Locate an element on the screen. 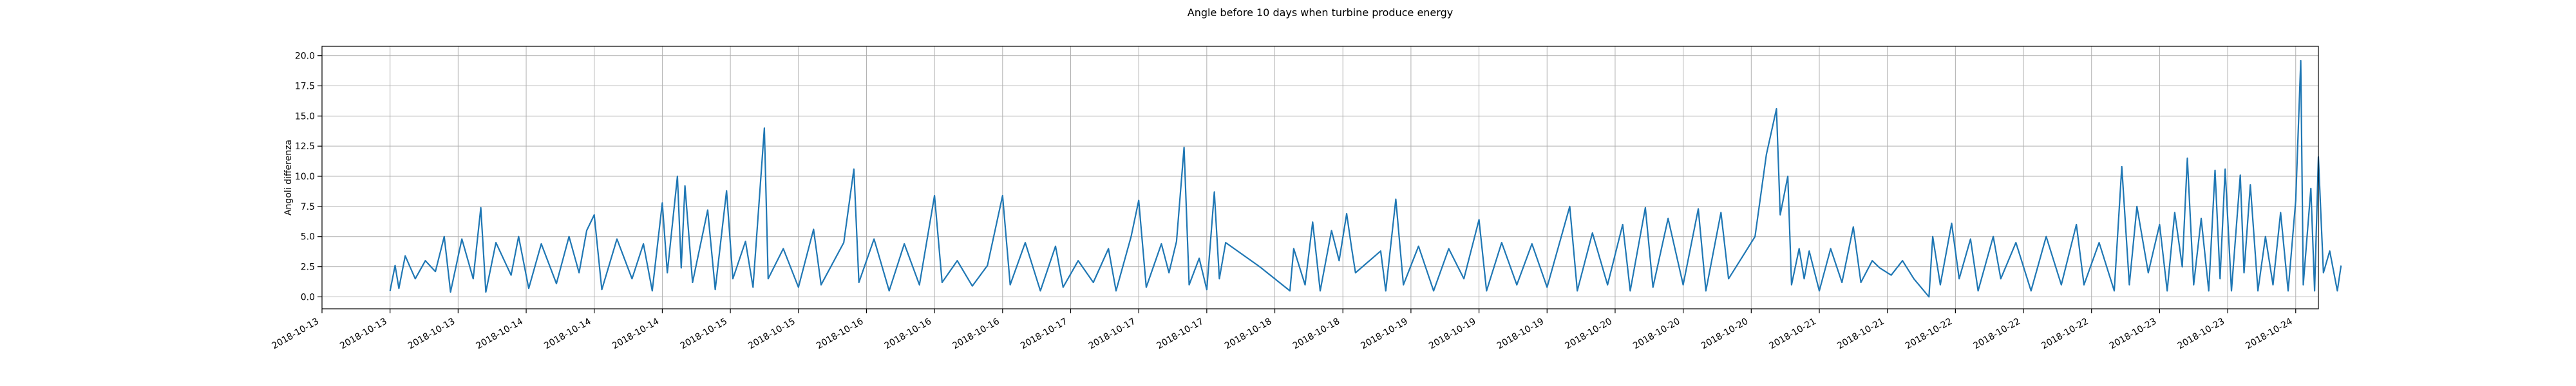  y-tick-label: 0.0 is located at coordinates (308, 297).